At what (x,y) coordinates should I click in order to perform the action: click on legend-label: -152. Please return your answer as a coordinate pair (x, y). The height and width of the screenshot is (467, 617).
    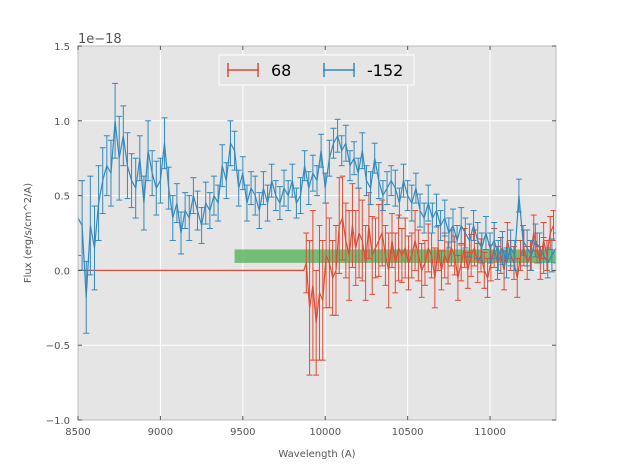
    Looking at the image, I should click on (385, 70).